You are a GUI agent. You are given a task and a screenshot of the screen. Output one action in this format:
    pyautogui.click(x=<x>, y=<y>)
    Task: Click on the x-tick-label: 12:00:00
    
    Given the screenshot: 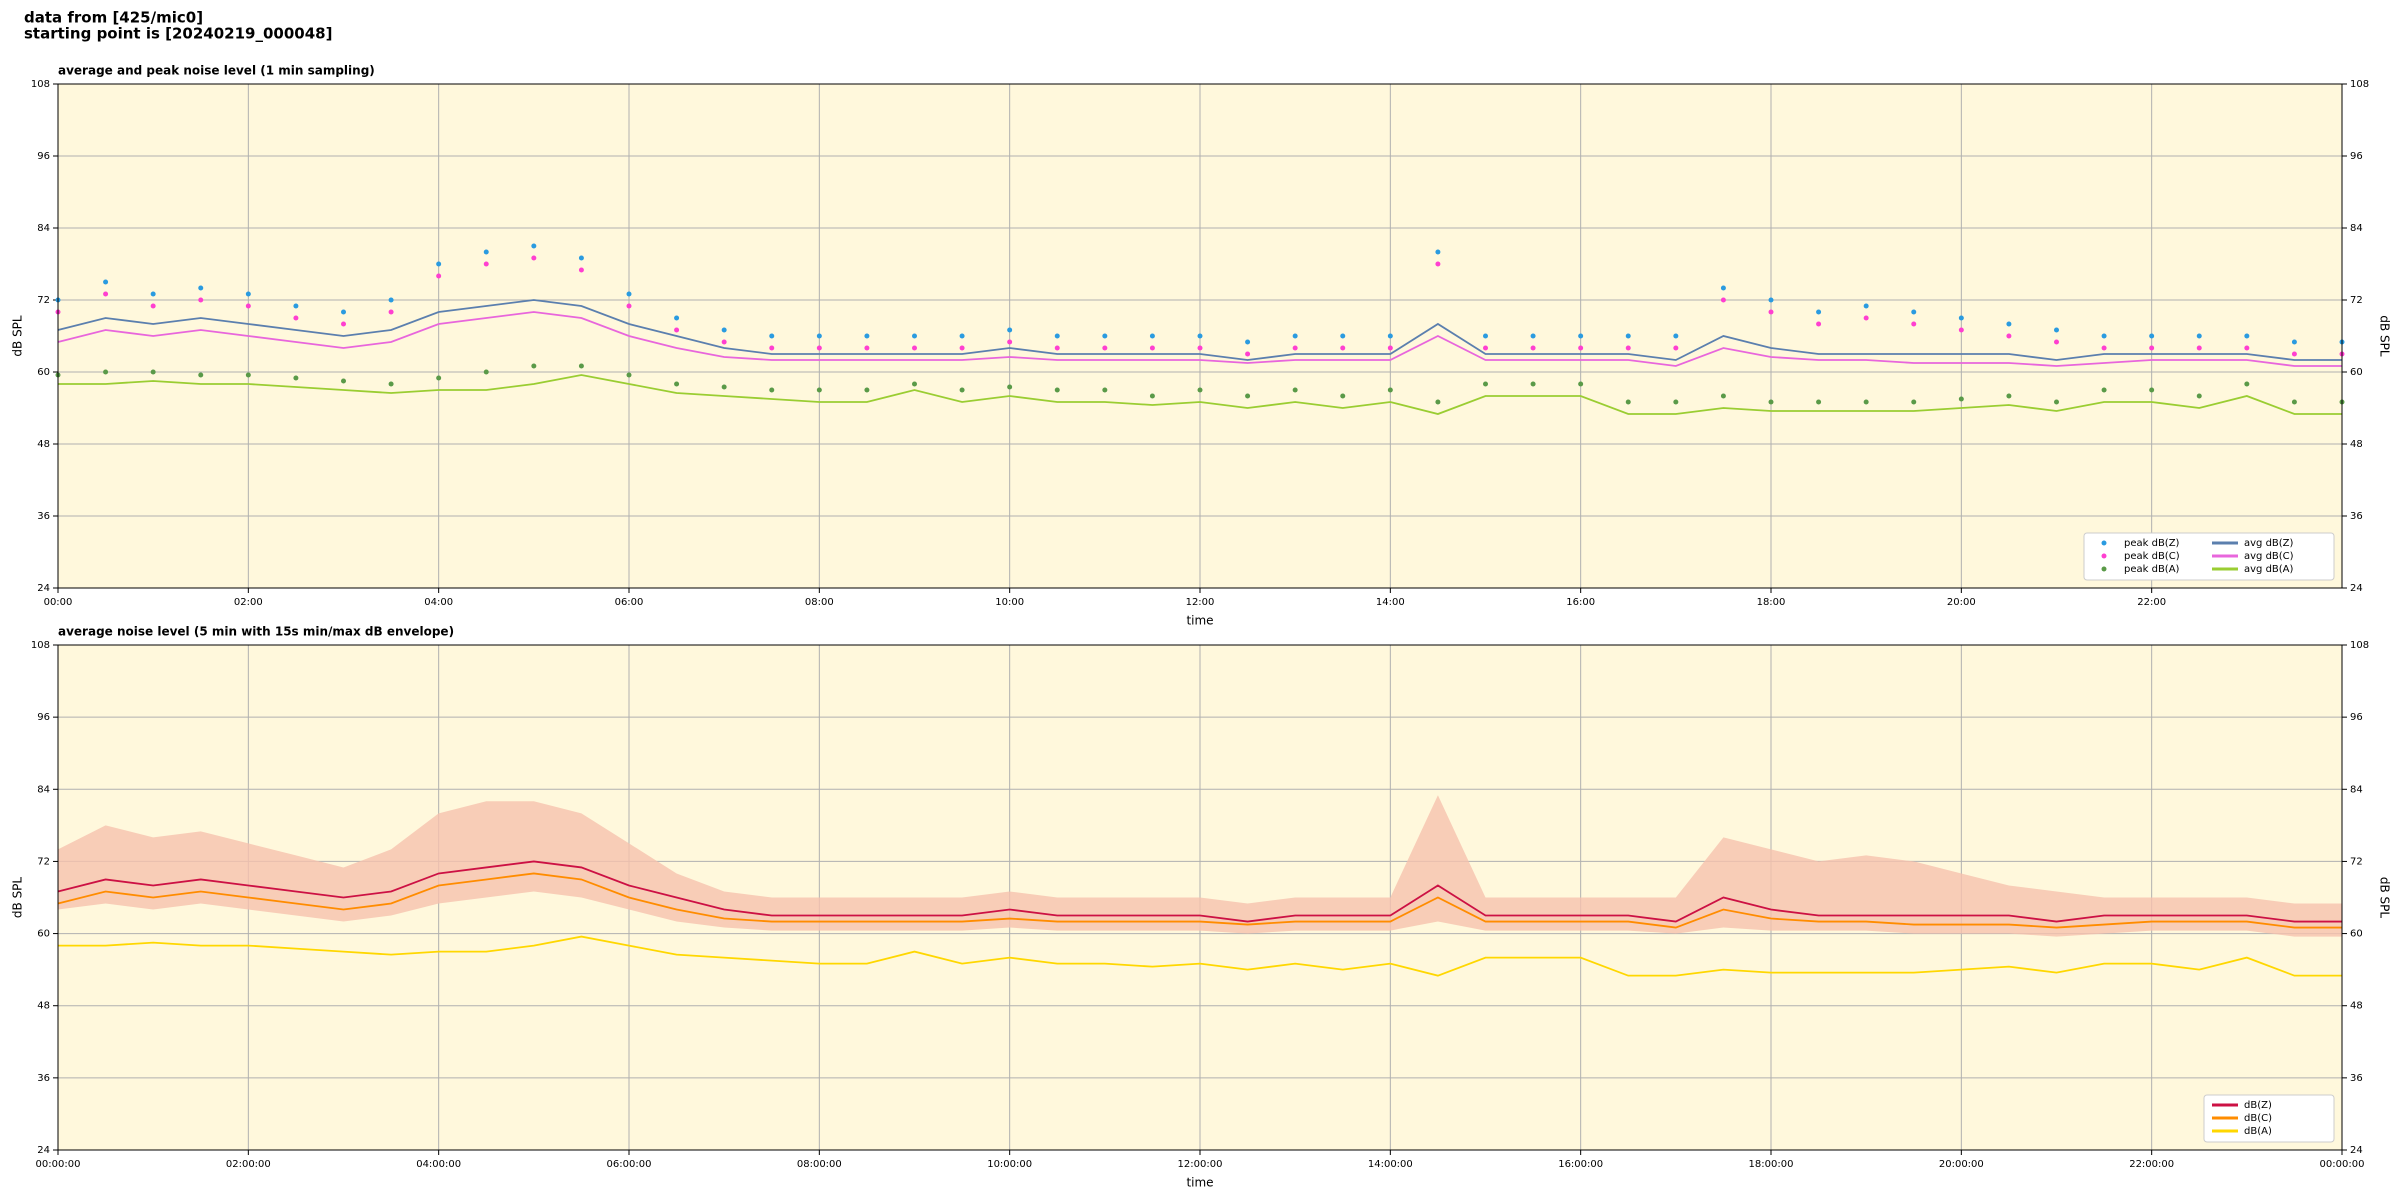 What is the action you would take?
    pyautogui.click(x=1200, y=1164)
    